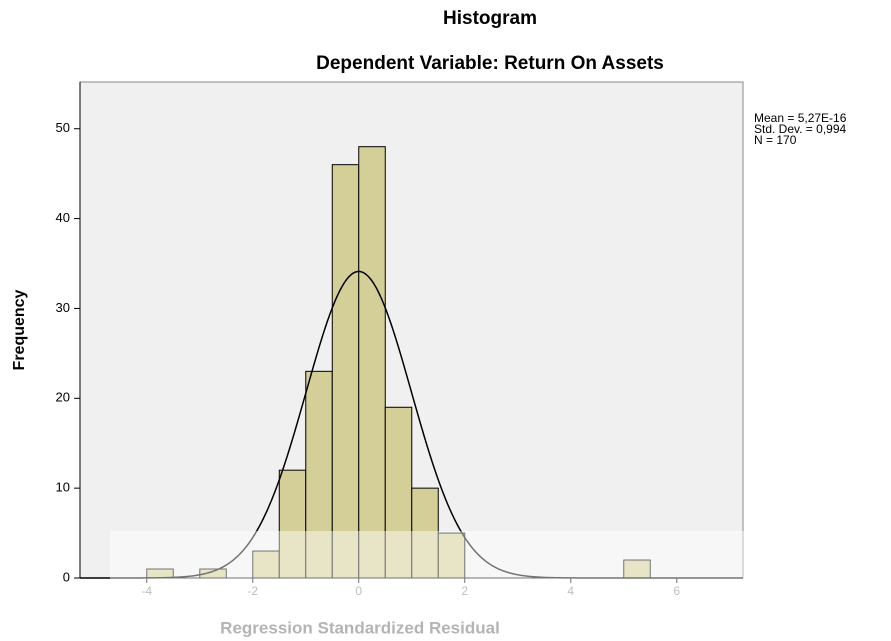 Image resolution: width=891 pixels, height=641 pixels. I want to click on annotation: N = 170, so click(775, 140).